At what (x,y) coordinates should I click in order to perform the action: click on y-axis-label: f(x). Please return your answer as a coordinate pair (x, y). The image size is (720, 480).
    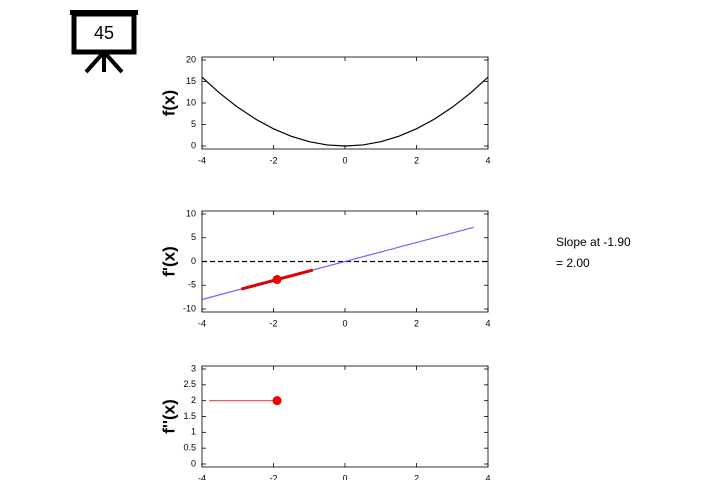
    Looking at the image, I should click on (168, 103).